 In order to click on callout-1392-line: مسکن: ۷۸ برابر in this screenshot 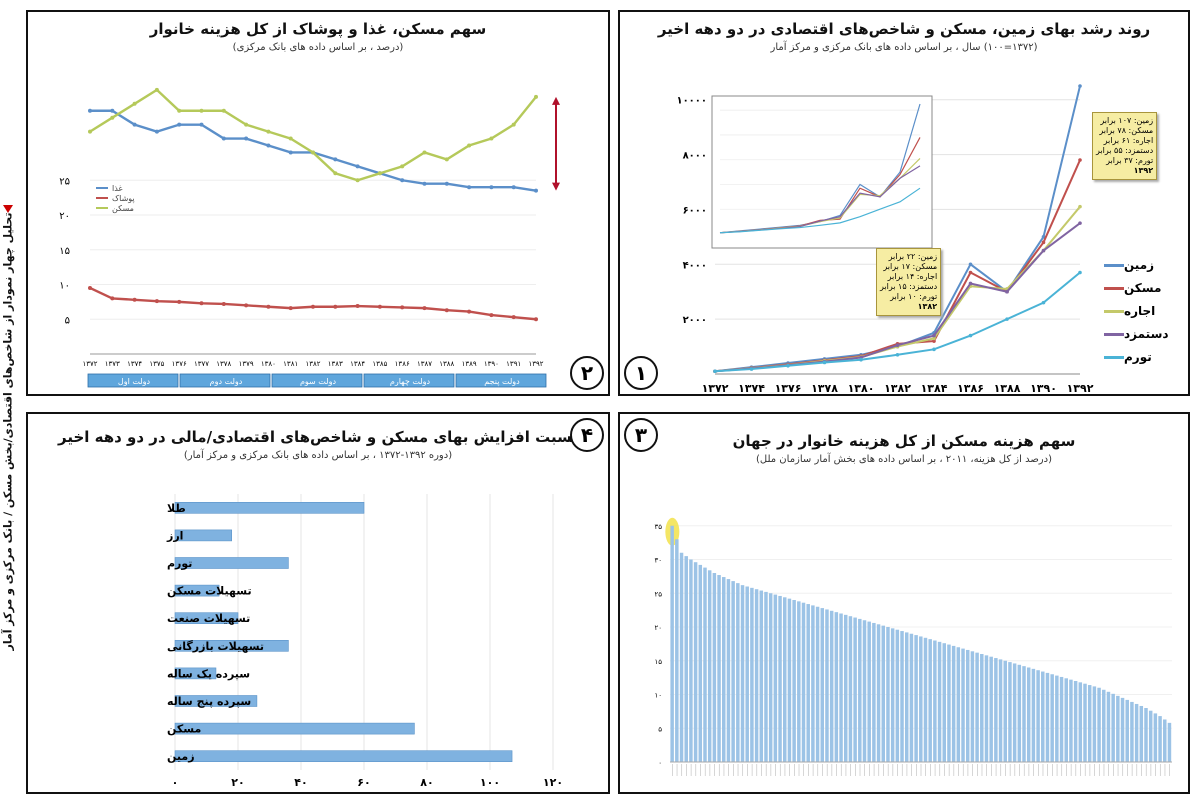, I will do `click(1126, 130)`.